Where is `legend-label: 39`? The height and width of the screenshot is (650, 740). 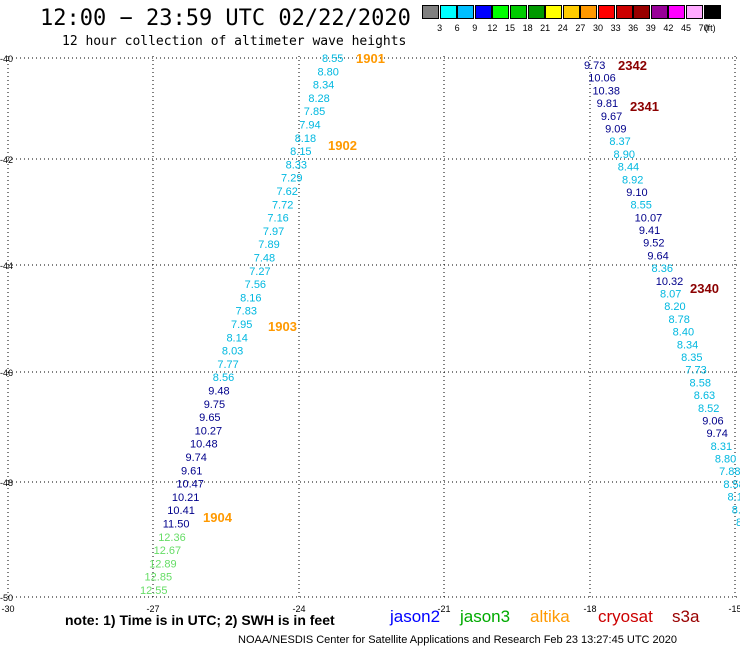
legend-label: 39 is located at coordinates (650, 28).